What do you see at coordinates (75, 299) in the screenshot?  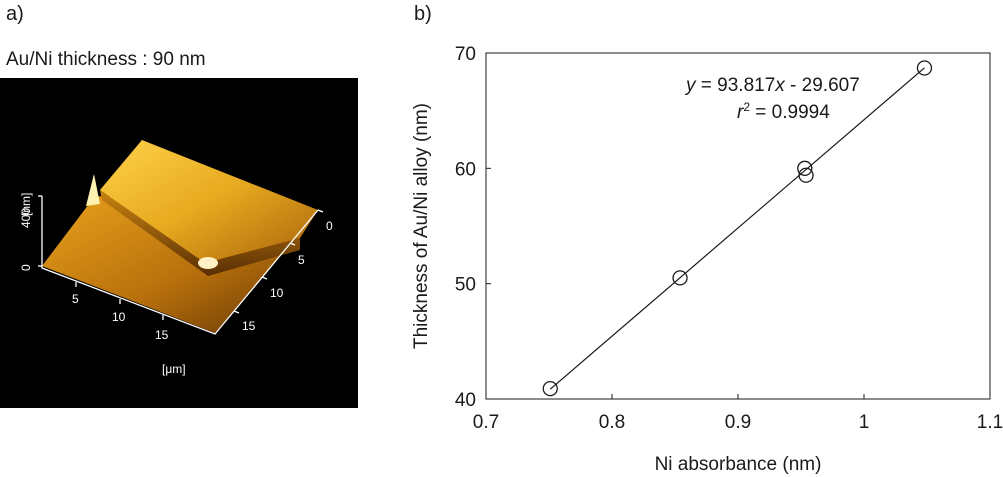 I see `afm-x-tick: 5` at bounding box center [75, 299].